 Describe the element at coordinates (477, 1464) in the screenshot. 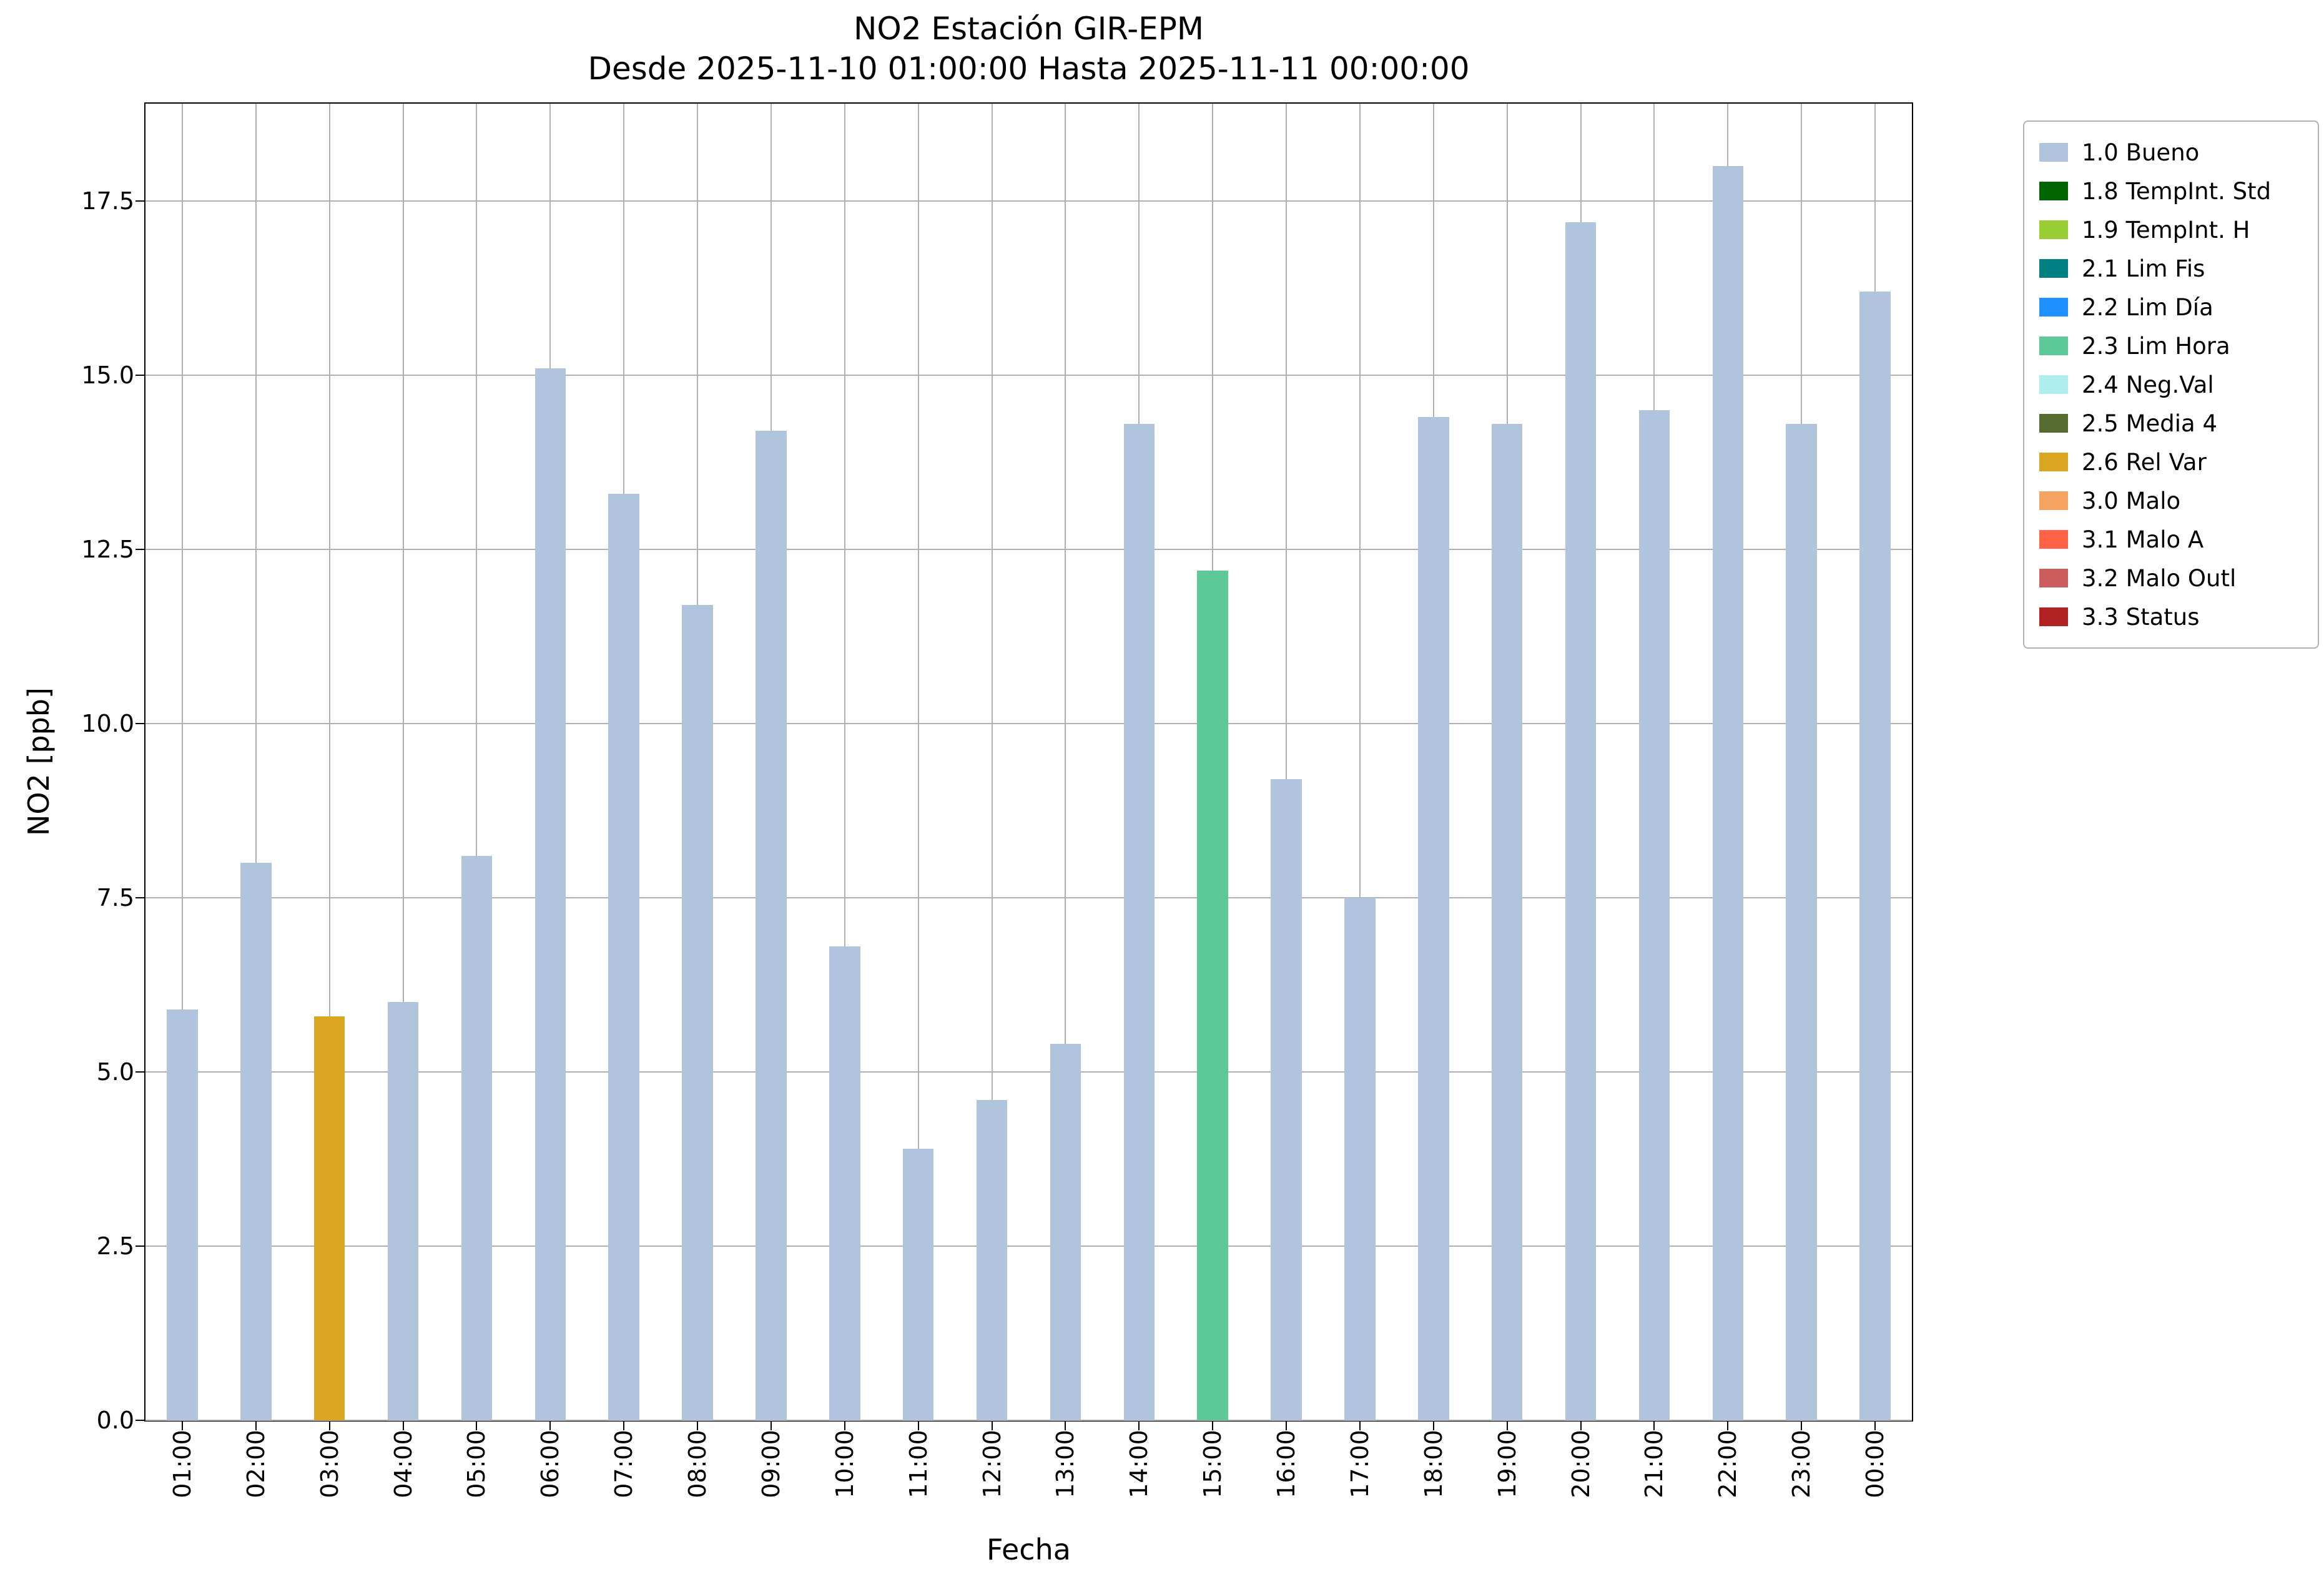

I see `x-tick-label: 05:00` at that location.